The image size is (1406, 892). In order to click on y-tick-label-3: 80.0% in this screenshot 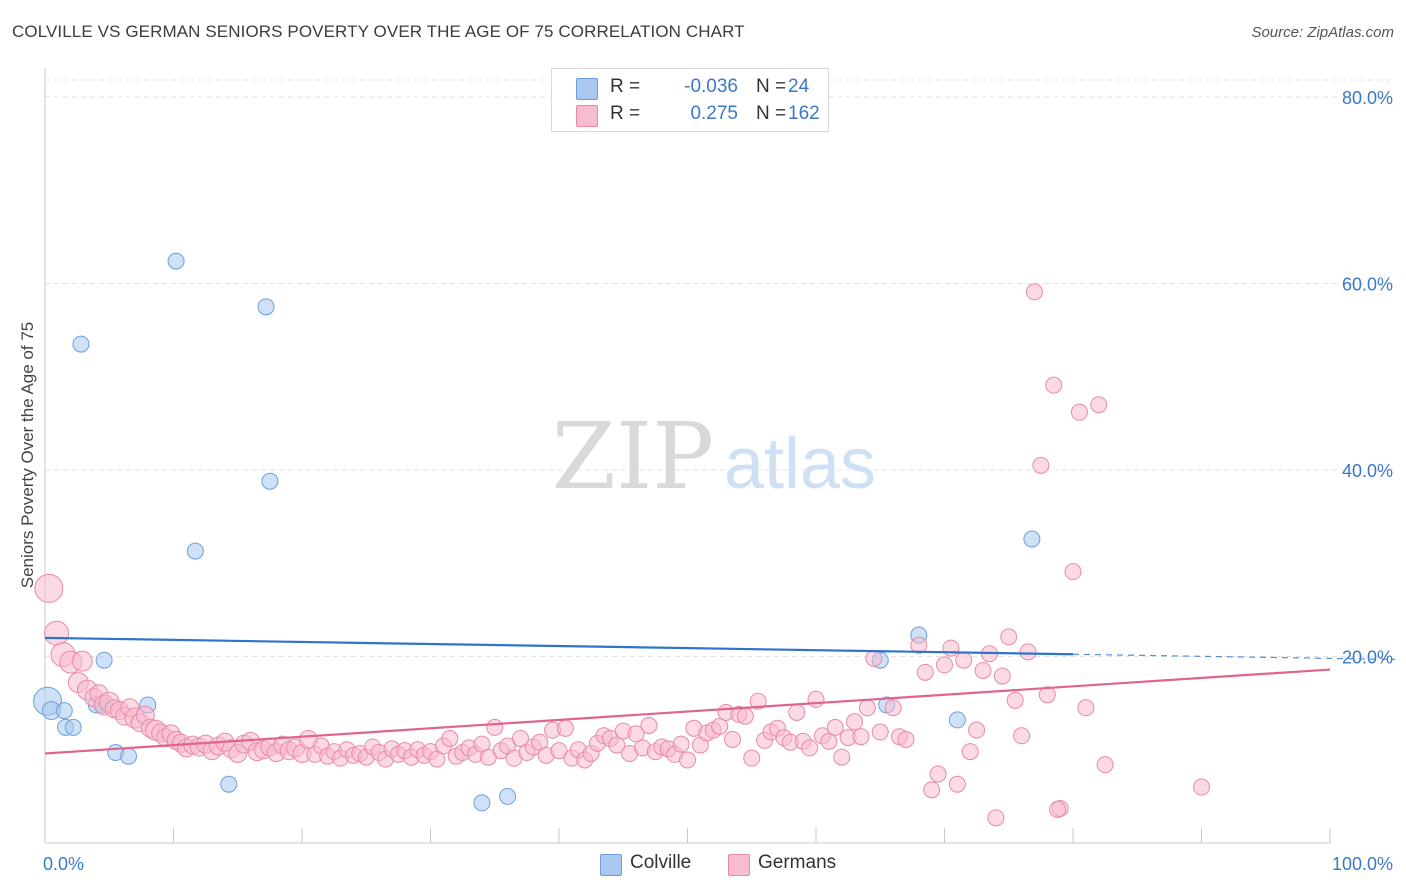, I will do `click(1367, 98)`.